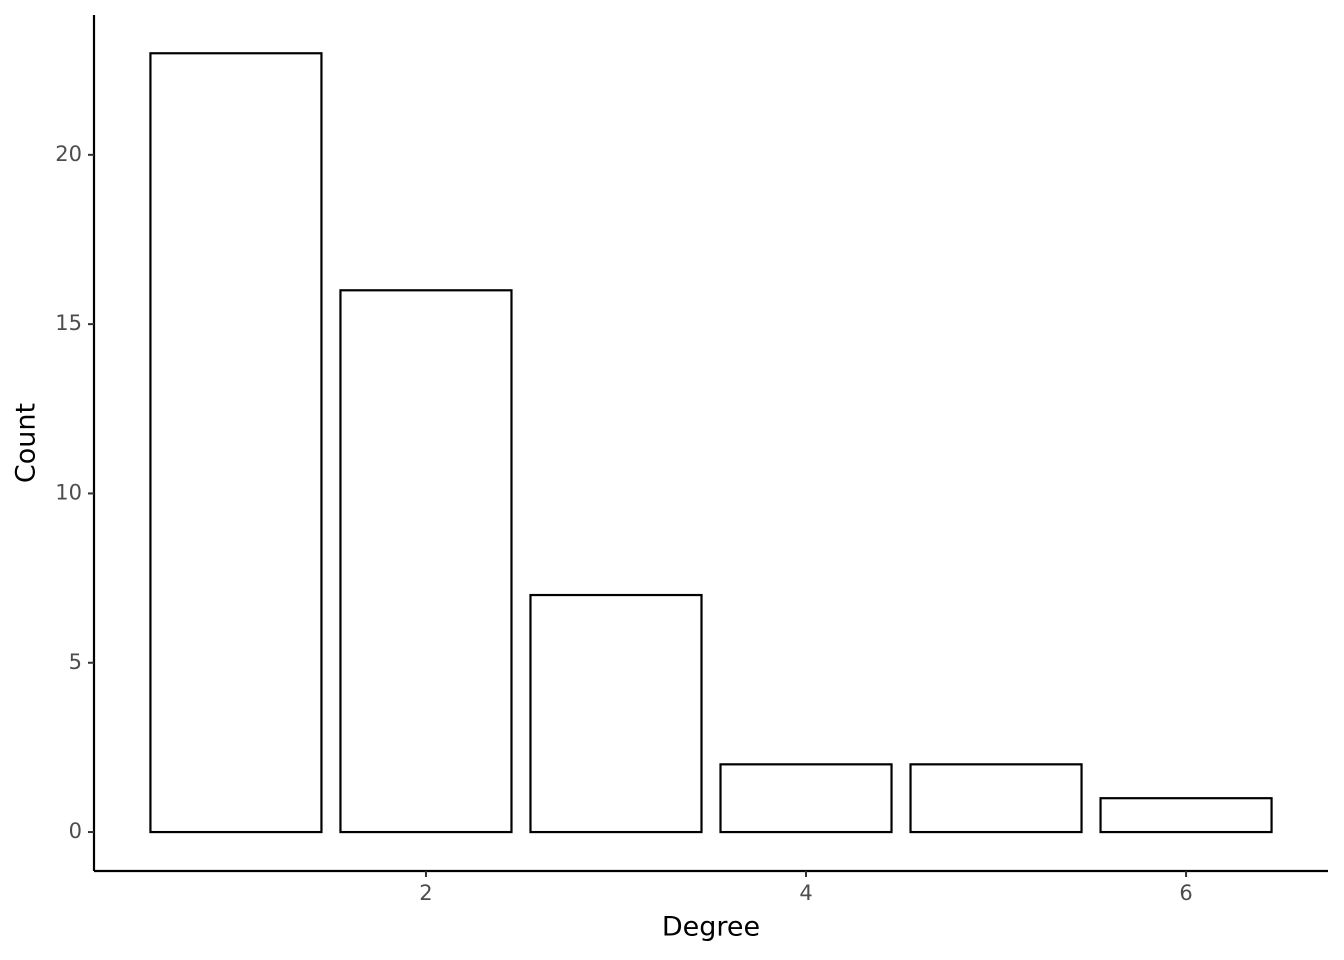 The height and width of the screenshot is (960, 1344). What do you see at coordinates (68, 492) in the screenshot?
I see `y-tick-label: 10` at bounding box center [68, 492].